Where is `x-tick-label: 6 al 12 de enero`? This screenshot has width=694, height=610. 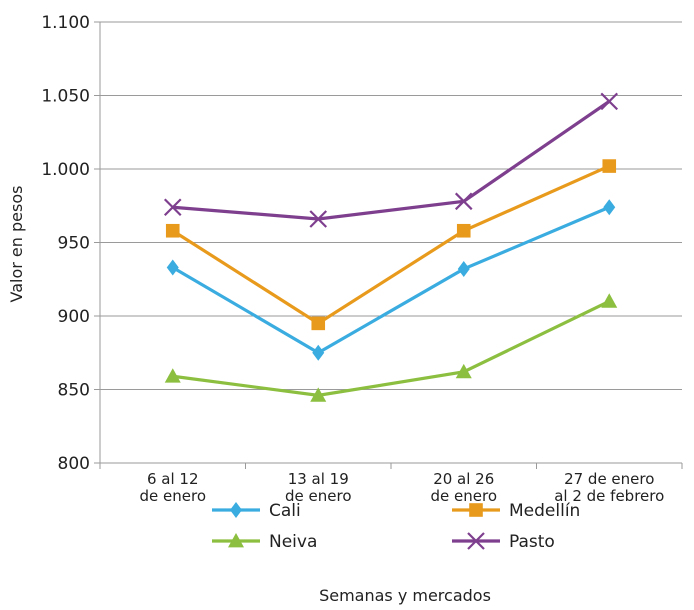 x-tick-label: 6 al 12 de enero is located at coordinates (173, 487).